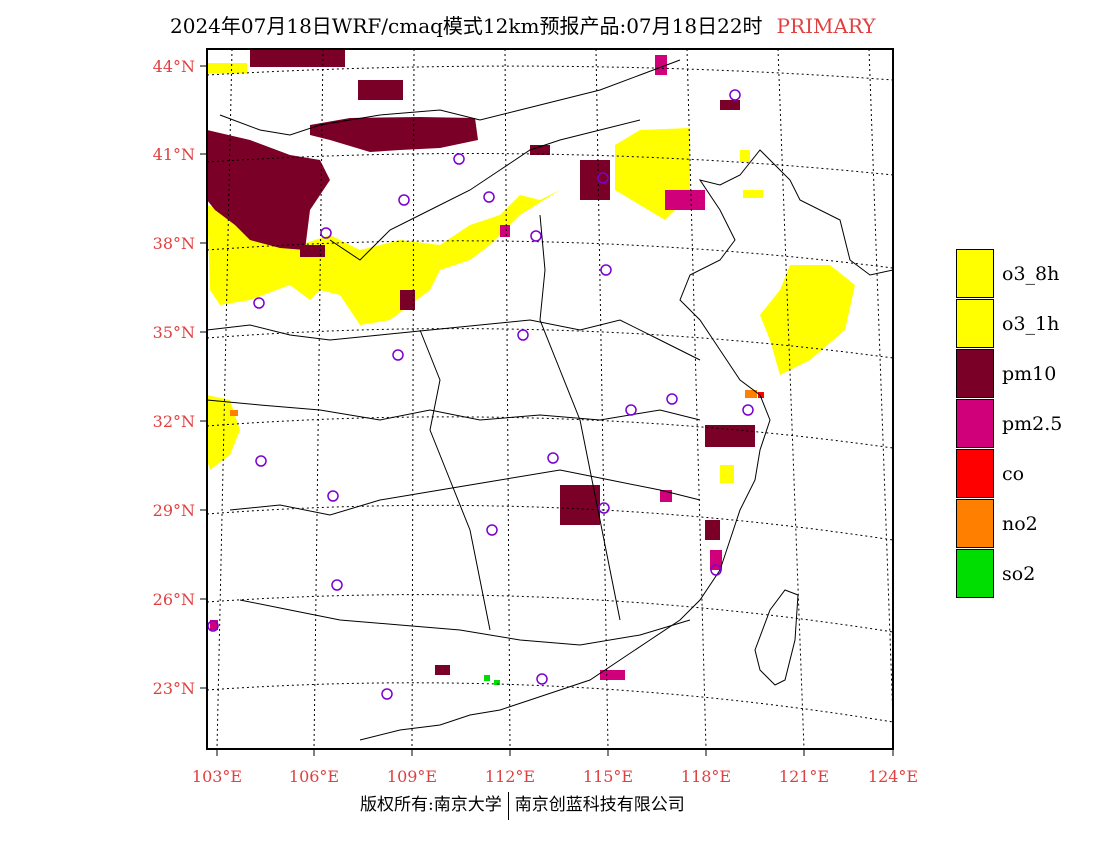 This screenshot has width=1100, height=850. Describe the element at coordinates (394, 134) in the screenshot. I see `pm10-region-band` at that location.